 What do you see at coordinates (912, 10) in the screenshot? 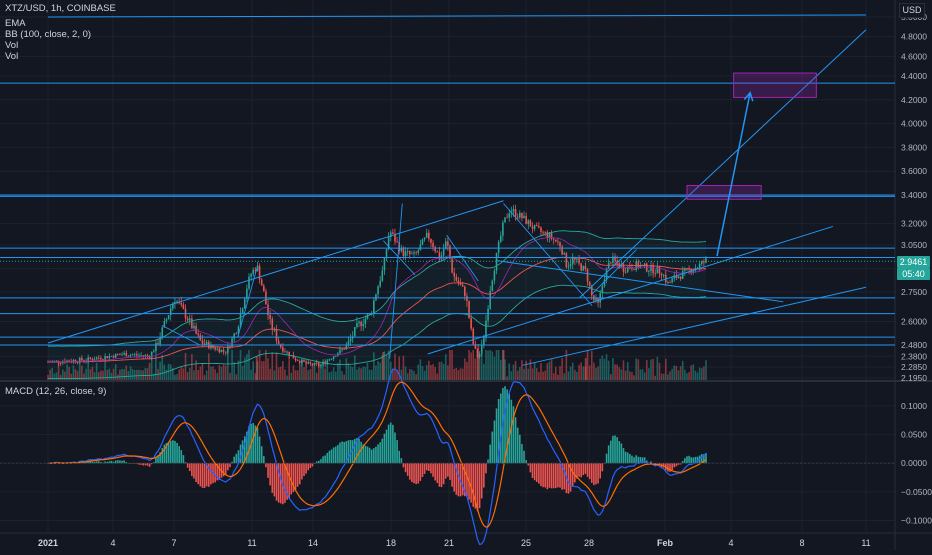
I see `currency-label: USD` at bounding box center [912, 10].